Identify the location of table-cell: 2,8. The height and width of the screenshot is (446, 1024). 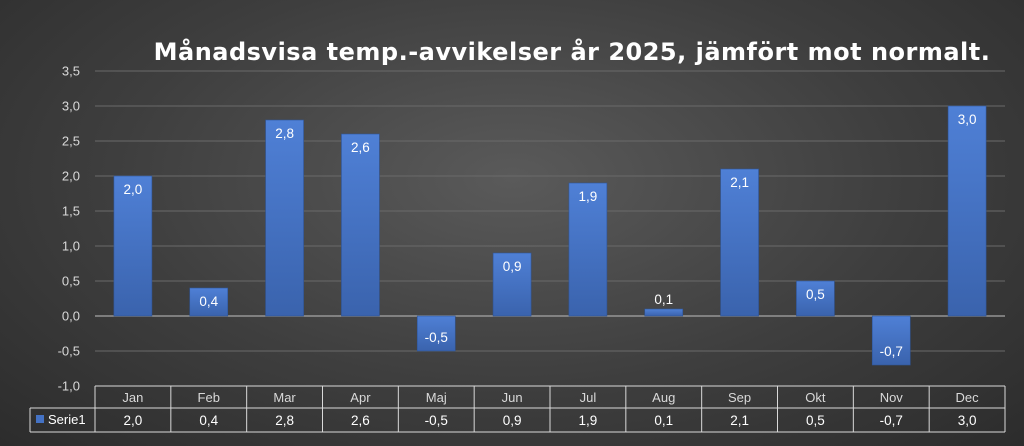
(284, 420).